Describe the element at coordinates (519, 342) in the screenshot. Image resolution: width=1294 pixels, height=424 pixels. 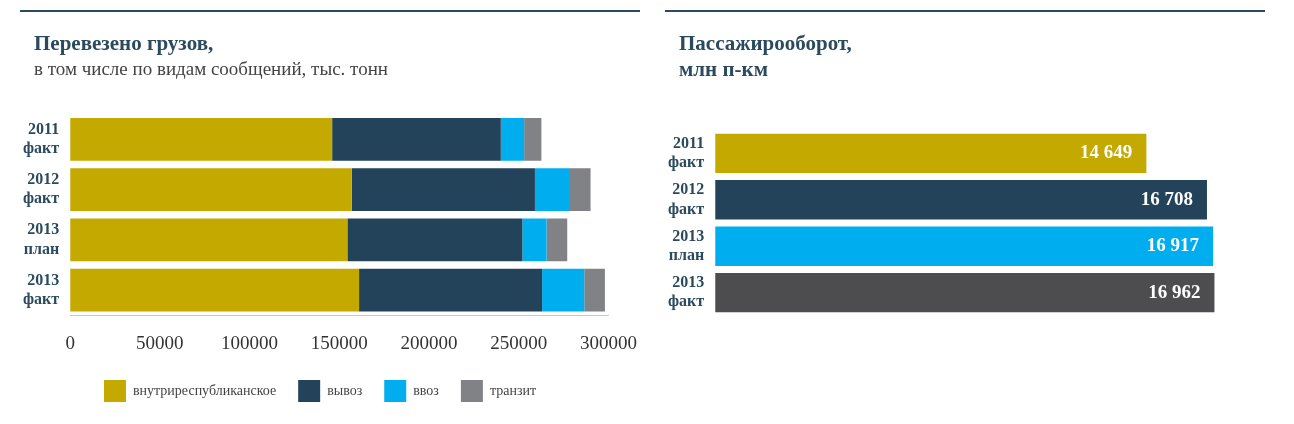
I see `x-tick-label: 250000` at that location.